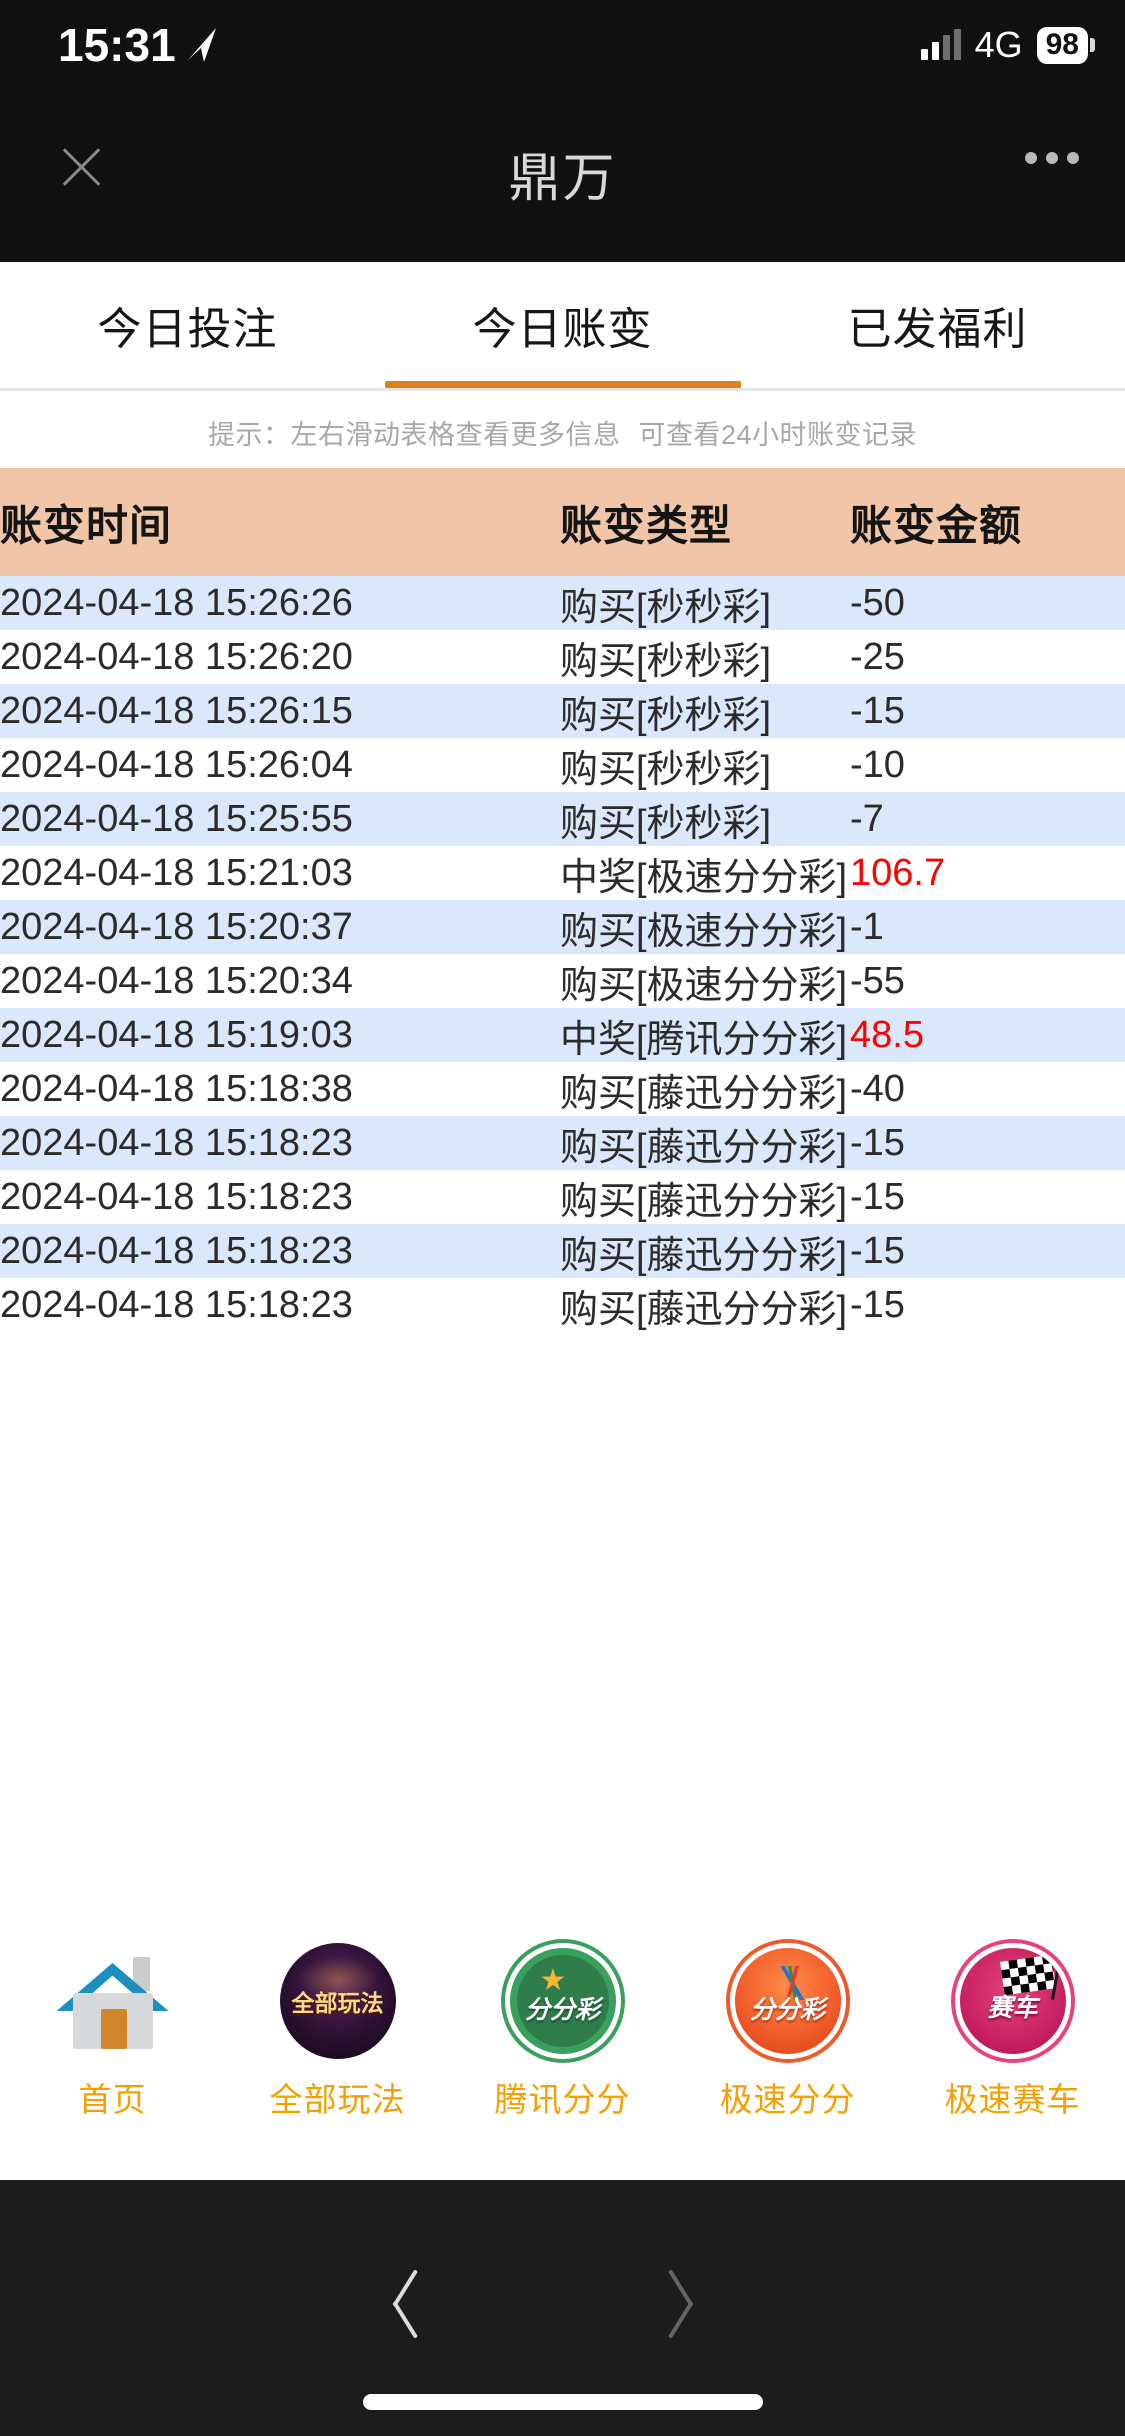 This screenshot has height=2436, width=1125. I want to click on cell-time: 2024-04-18 15:26:04, so click(176, 764).